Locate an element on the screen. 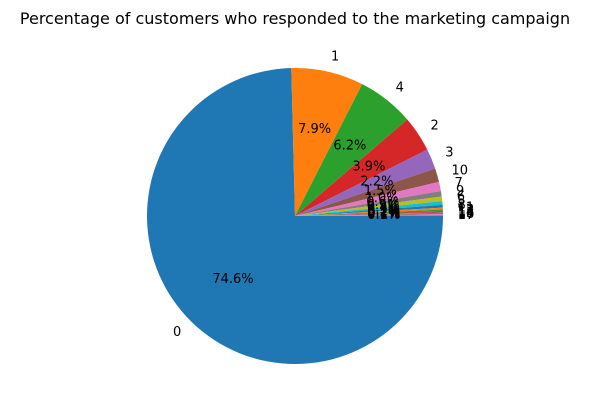 The image size is (591, 411). slice-label-10: 10 is located at coordinates (459, 171).